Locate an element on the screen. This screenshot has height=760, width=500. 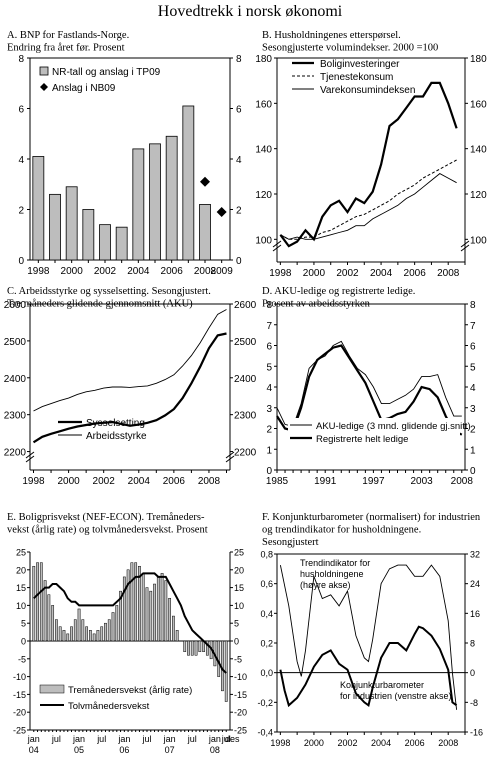
y-tick-label-right: -10 is located at coordinates (240, 677).